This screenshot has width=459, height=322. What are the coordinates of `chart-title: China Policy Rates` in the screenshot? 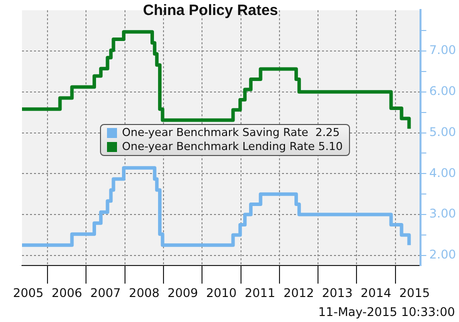 It's located at (211, 10).